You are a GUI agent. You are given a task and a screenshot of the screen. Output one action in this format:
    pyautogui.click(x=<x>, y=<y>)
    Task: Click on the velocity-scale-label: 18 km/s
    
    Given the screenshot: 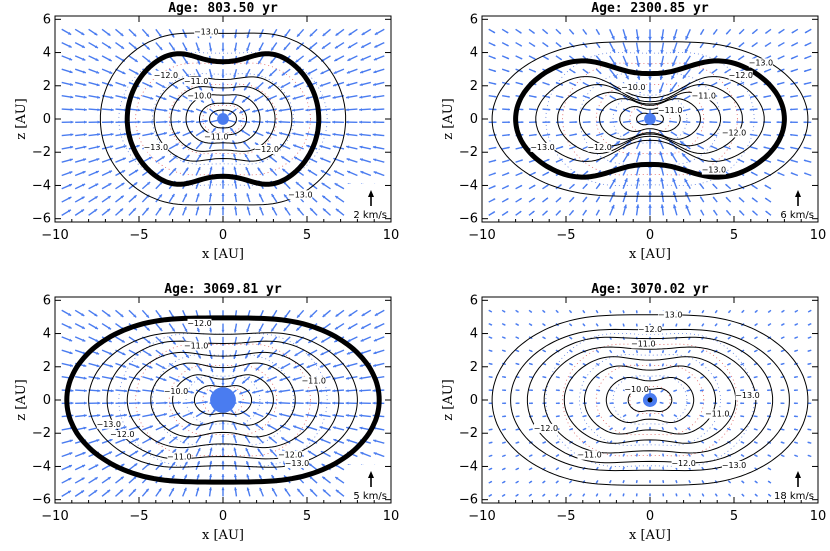 What is the action you would take?
    pyautogui.click(x=794, y=496)
    